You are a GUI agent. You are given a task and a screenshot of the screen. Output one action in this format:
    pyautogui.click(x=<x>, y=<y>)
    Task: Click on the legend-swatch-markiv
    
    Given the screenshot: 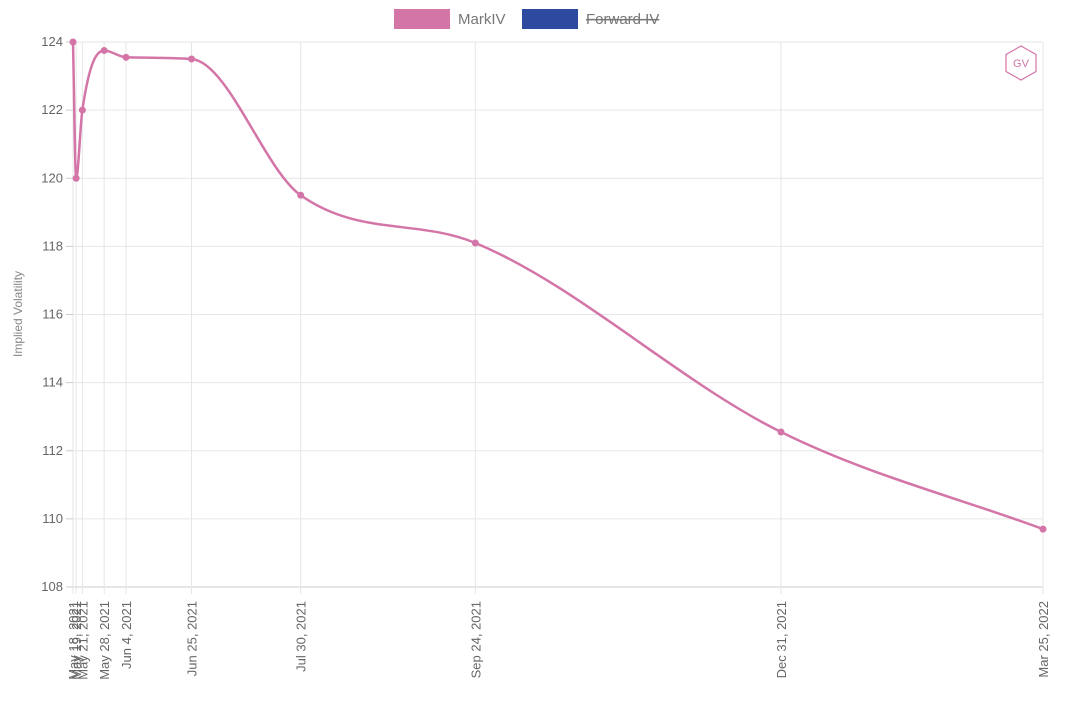 What is the action you would take?
    pyautogui.click(x=422, y=19)
    